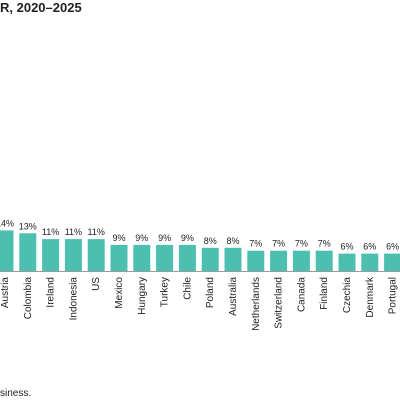  What do you see at coordinates (187, 257) in the screenshot?
I see `bar-chile` at bounding box center [187, 257].